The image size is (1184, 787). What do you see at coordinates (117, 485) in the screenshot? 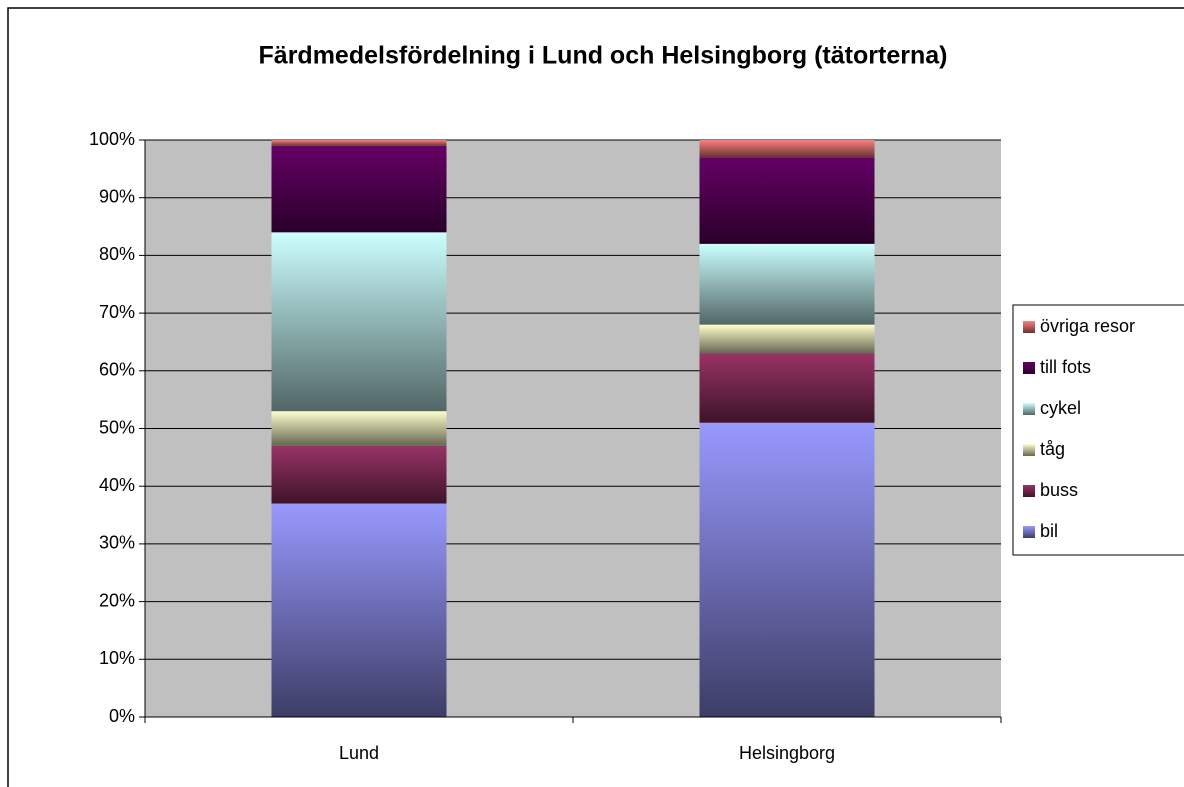
I see `y-tick-label: 40%` at bounding box center [117, 485].